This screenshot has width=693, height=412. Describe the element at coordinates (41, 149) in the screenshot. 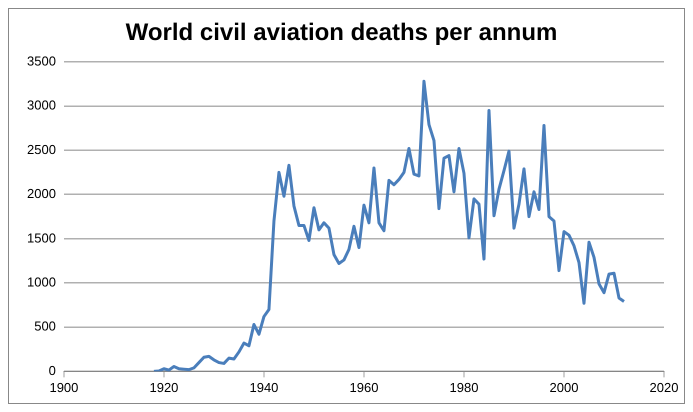

I see `y-tick-label: 2500` at that location.